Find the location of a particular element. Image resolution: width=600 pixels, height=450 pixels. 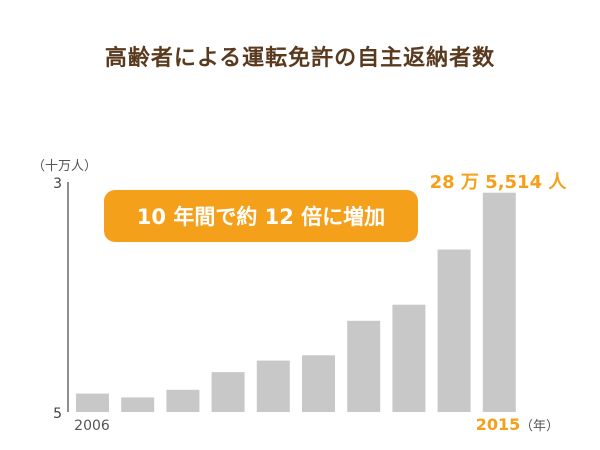

y-tick-top: 3 is located at coordinates (57, 184).